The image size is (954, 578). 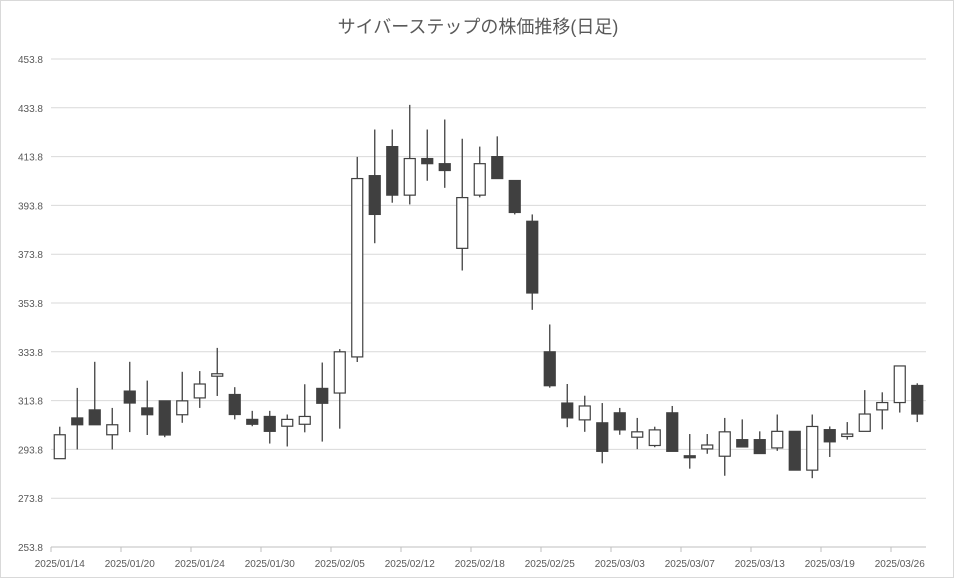 I want to click on y-tick-label: 413.8, so click(x=30, y=158).